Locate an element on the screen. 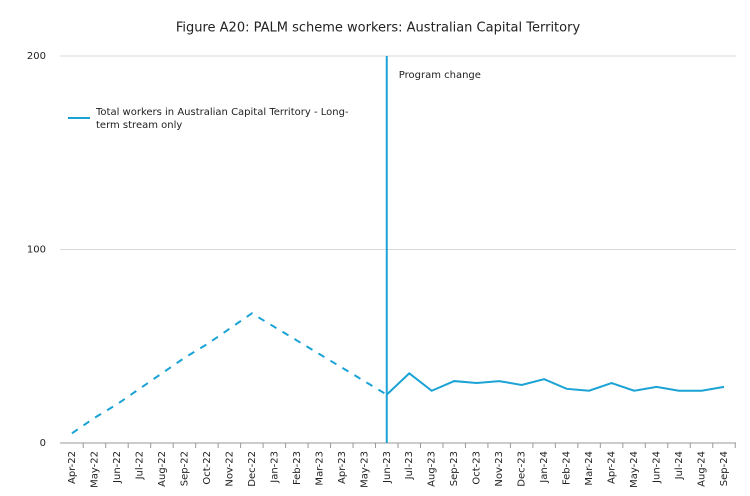 The width and height of the screenshot is (750, 496). x-tick-label: Feb-23 is located at coordinates (297, 468).